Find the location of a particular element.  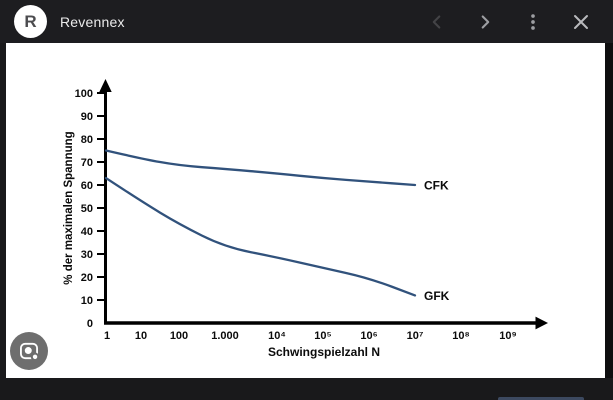

more-options-button is located at coordinates (533, 22).